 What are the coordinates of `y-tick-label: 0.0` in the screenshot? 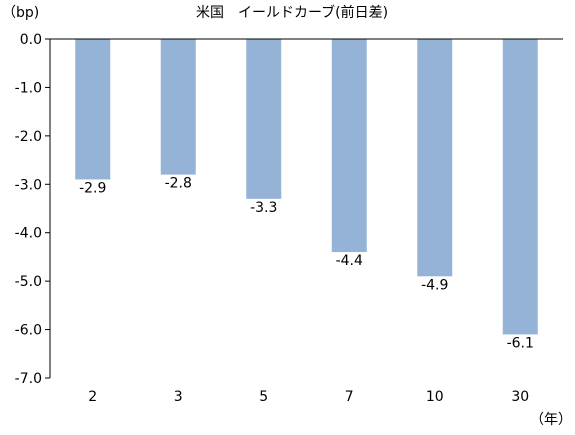 It's located at (31, 40).